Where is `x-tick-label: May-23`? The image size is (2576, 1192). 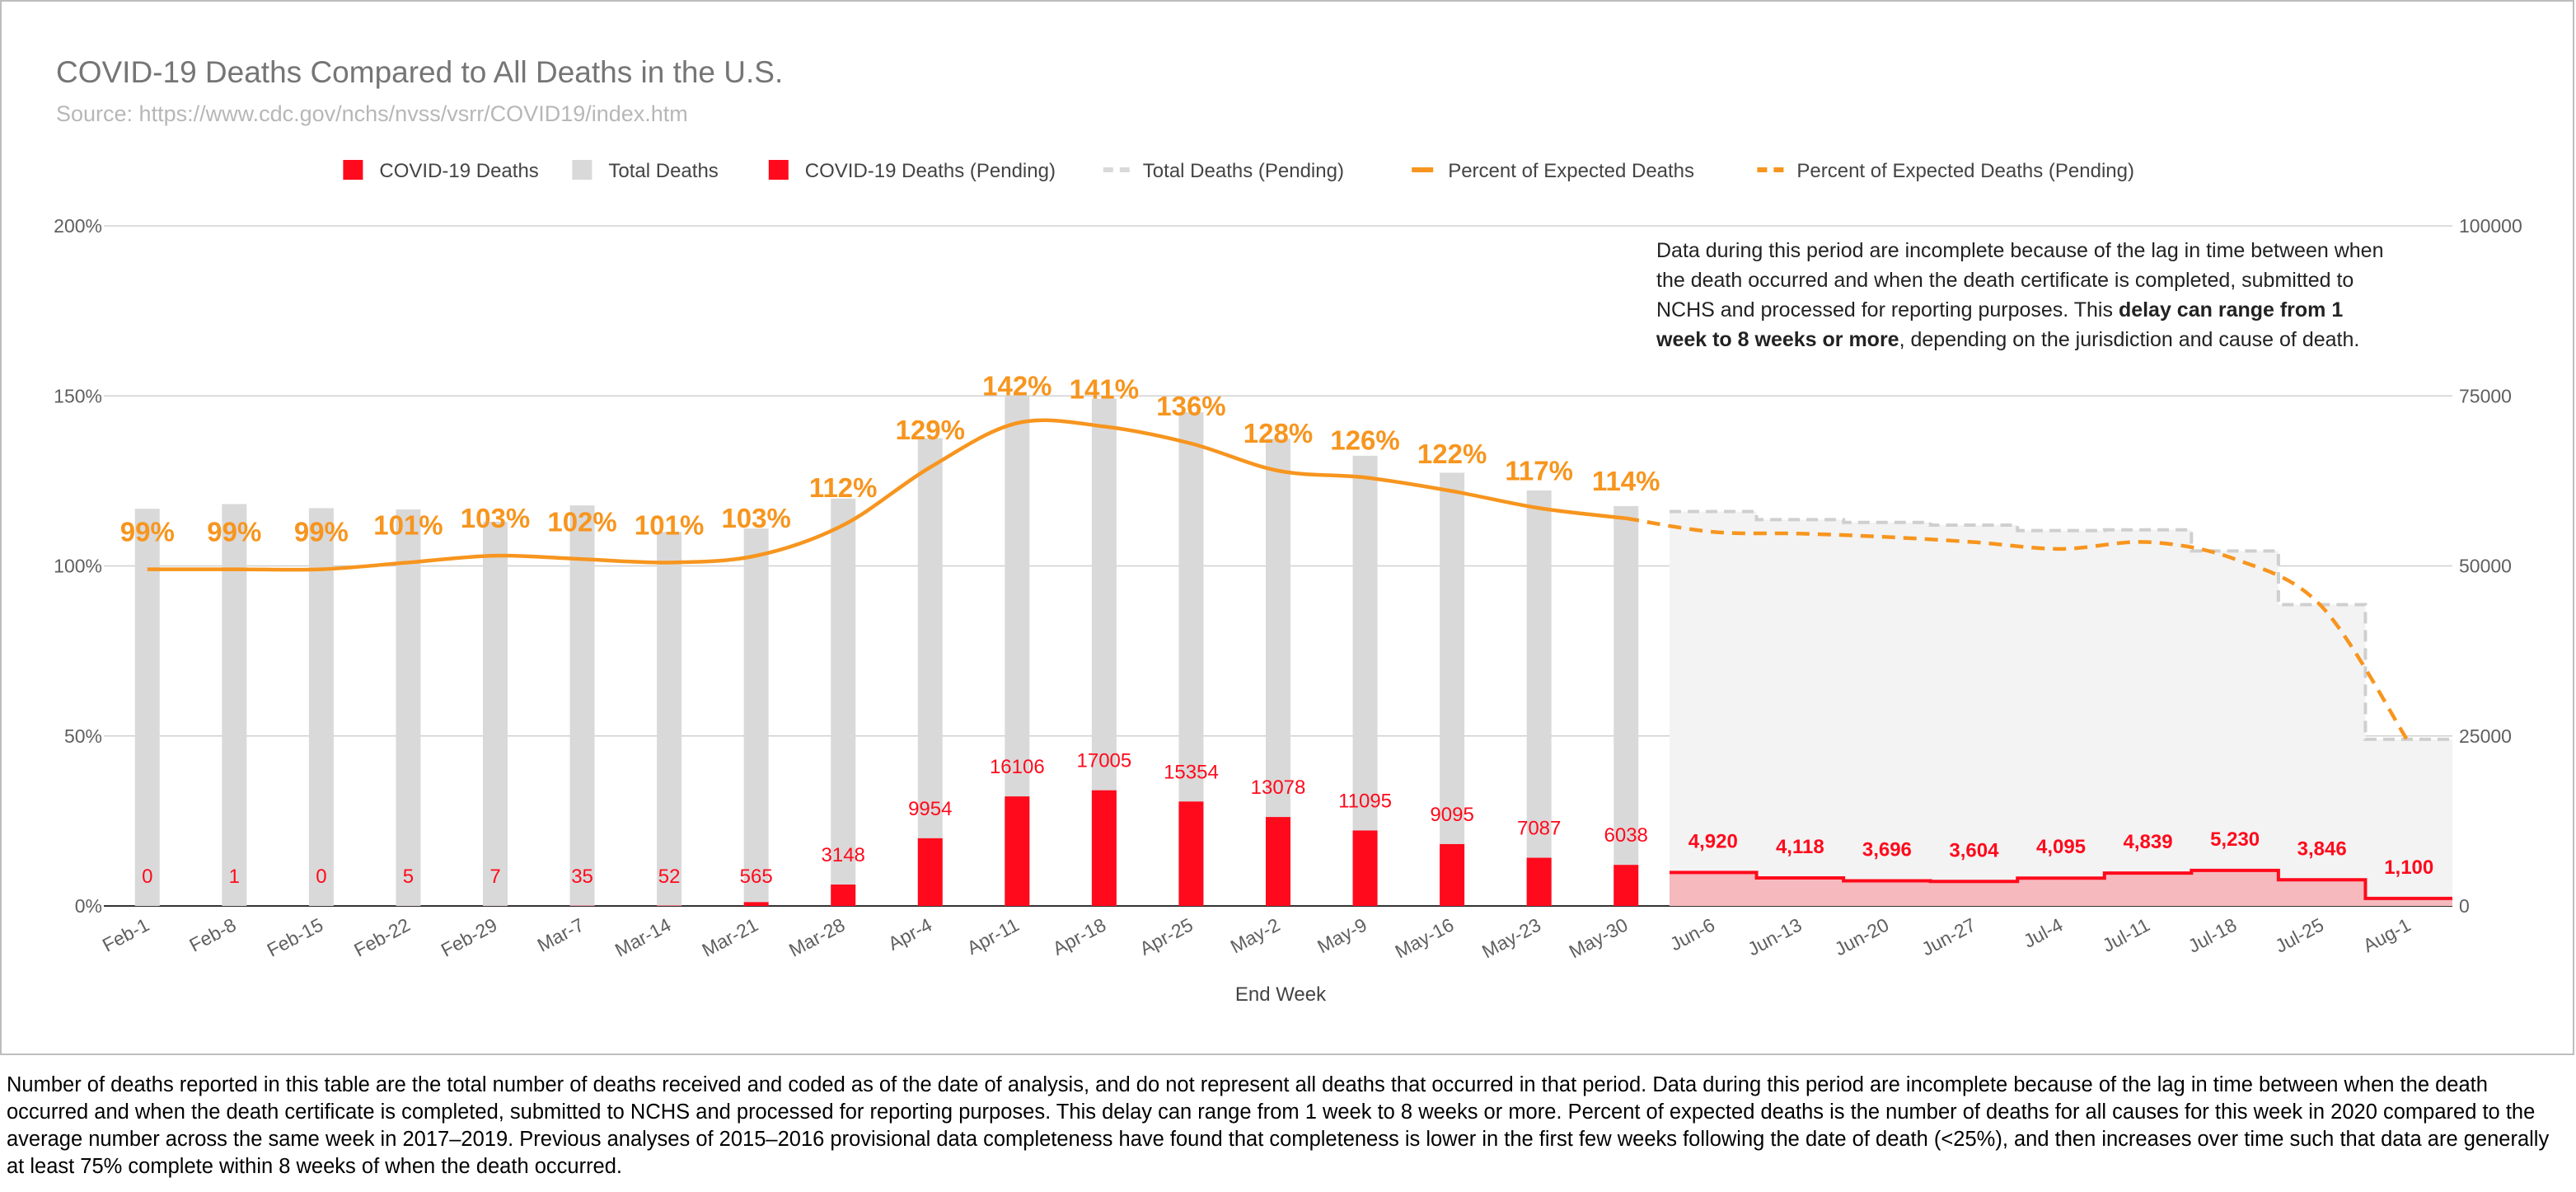 x-tick-label: May-23 is located at coordinates (1511, 937).